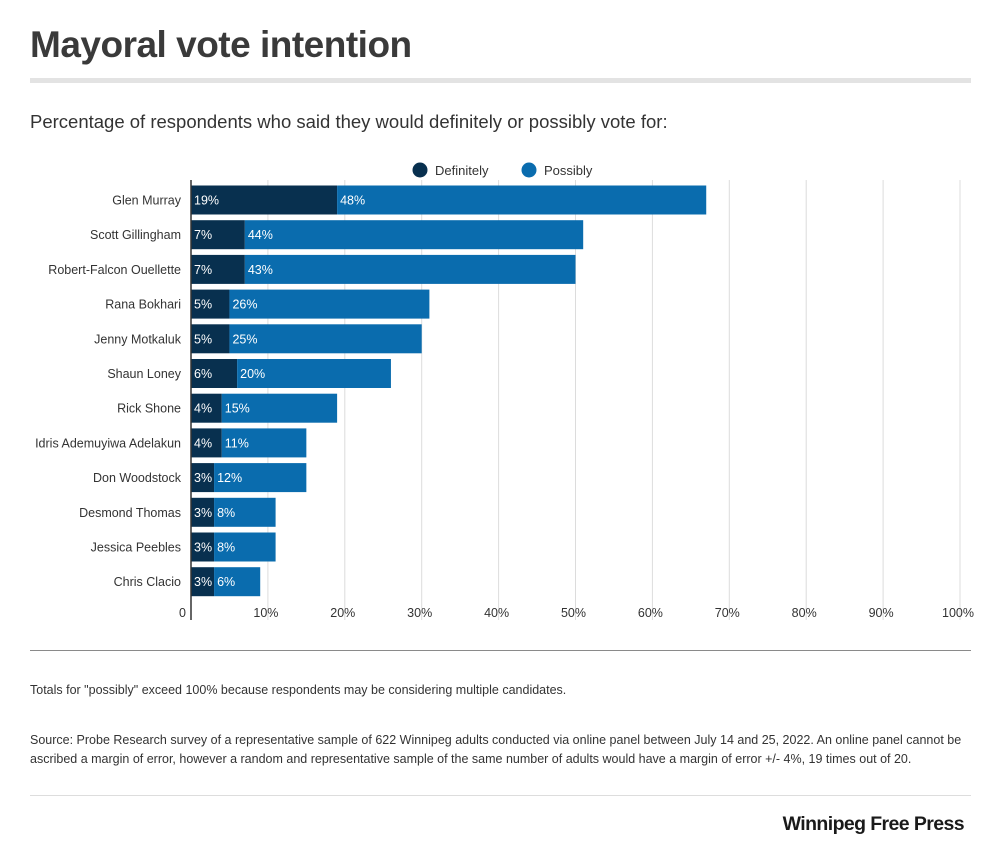  I want to click on category-label: Jessica Peebles, so click(136, 548).